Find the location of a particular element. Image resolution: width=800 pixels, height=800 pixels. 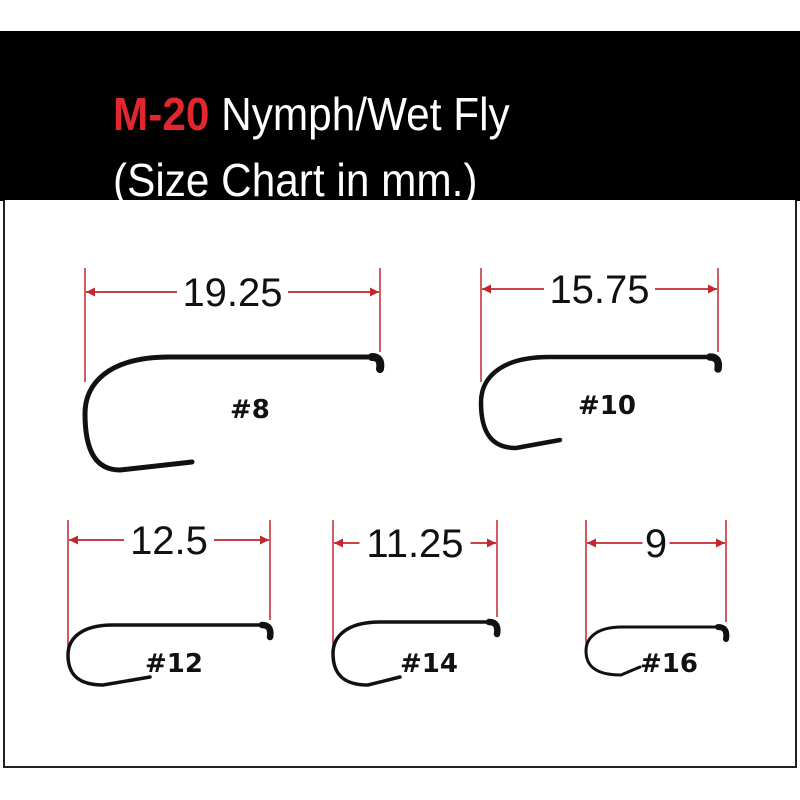

model-code: M-20 is located at coordinates (161, 114).